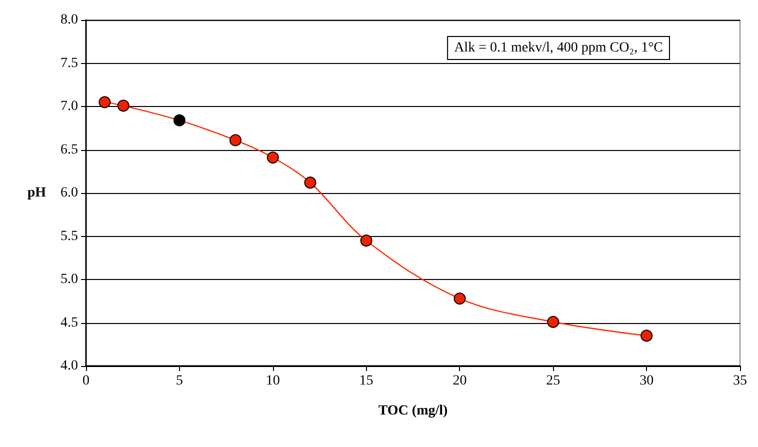 Image resolution: width=758 pixels, height=447 pixels. What do you see at coordinates (69, 193) in the screenshot?
I see `y-tick-label: 6.0` at bounding box center [69, 193].